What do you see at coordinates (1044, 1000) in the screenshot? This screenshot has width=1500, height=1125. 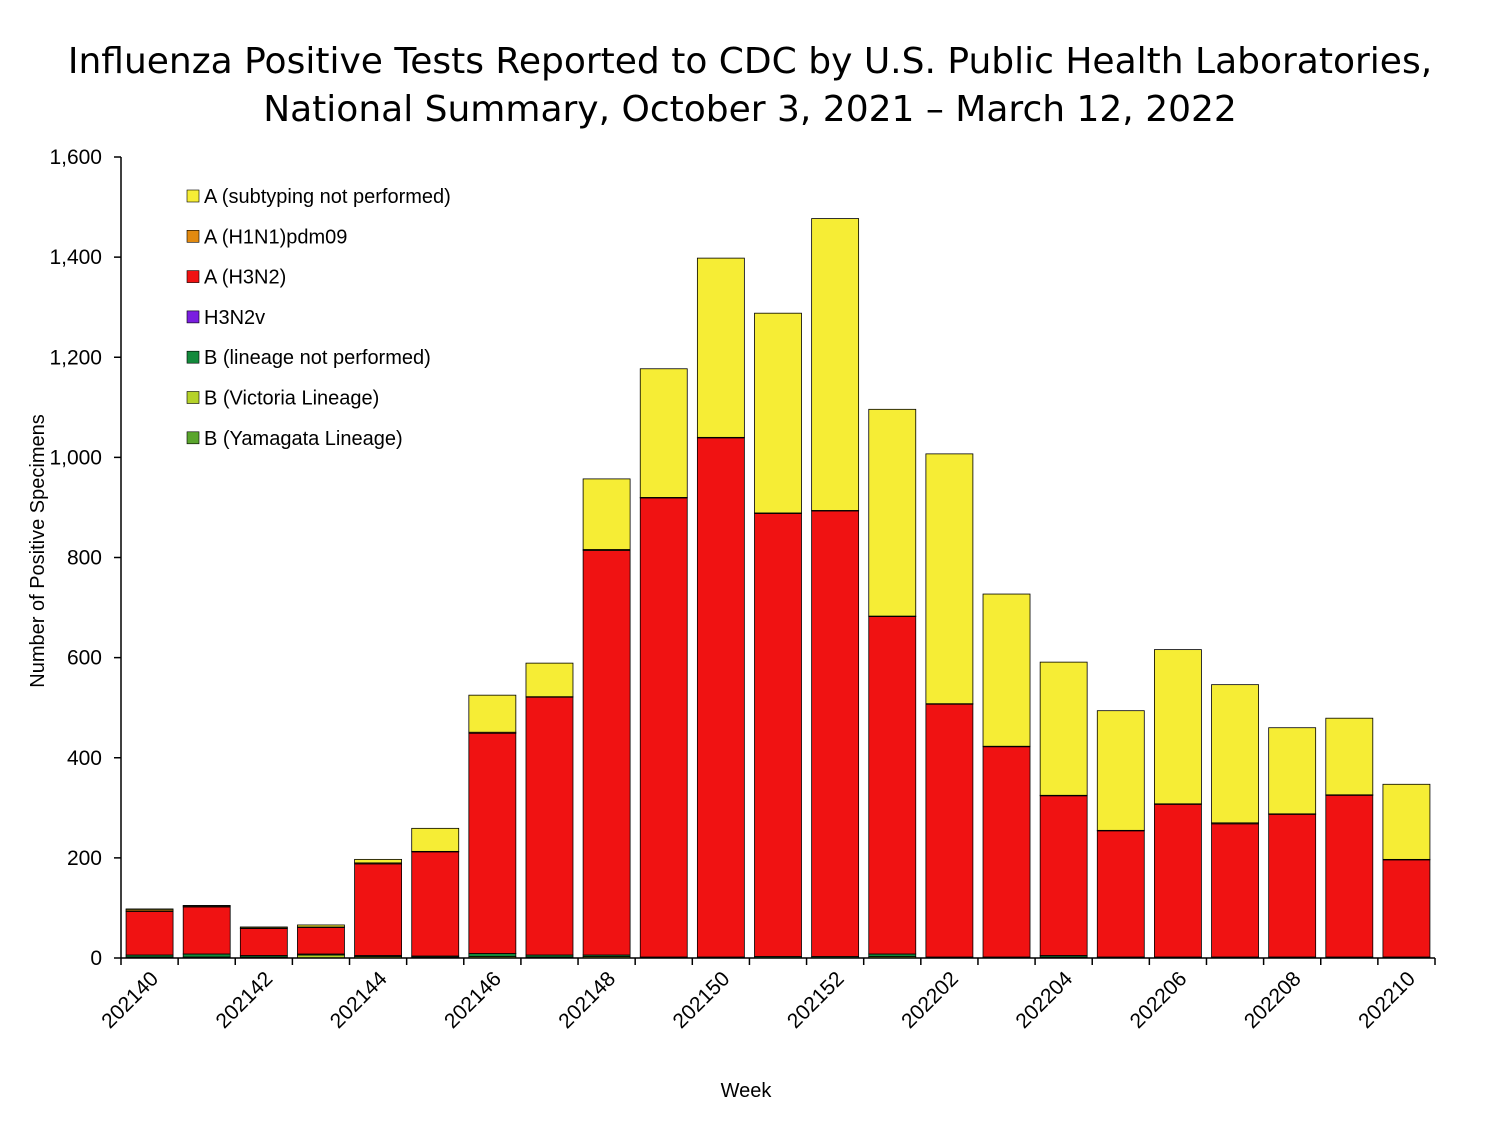 I see `x-tick-label: 202204` at bounding box center [1044, 1000].